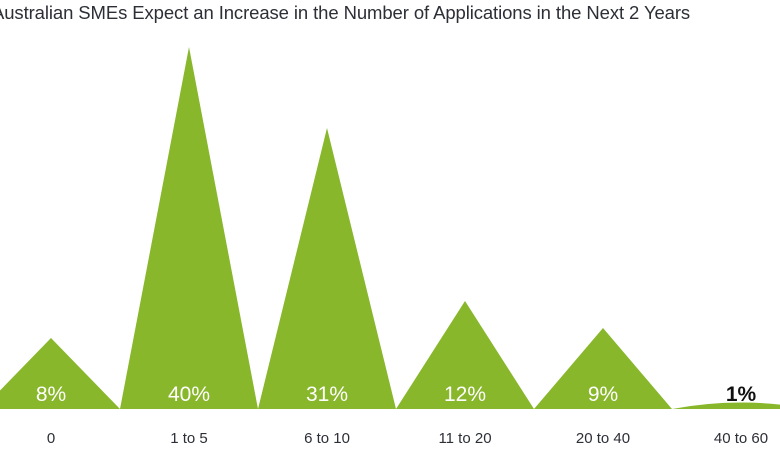  Describe the element at coordinates (189, 438) in the screenshot. I see `category-label-1-to-5: 1 to 5` at that location.